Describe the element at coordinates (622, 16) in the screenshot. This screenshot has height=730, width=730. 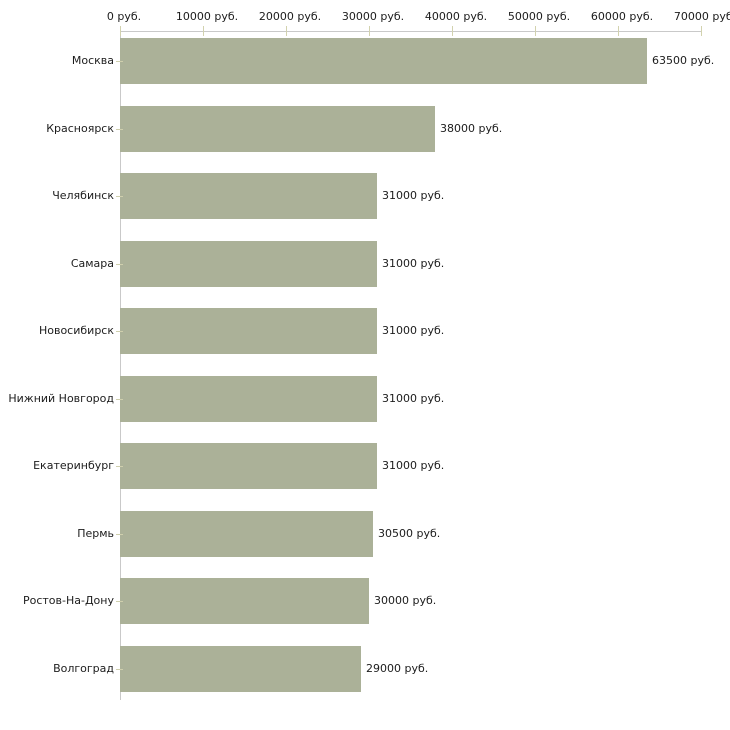
I see `x-axis-tick-label: 60000 руб.` at that location.